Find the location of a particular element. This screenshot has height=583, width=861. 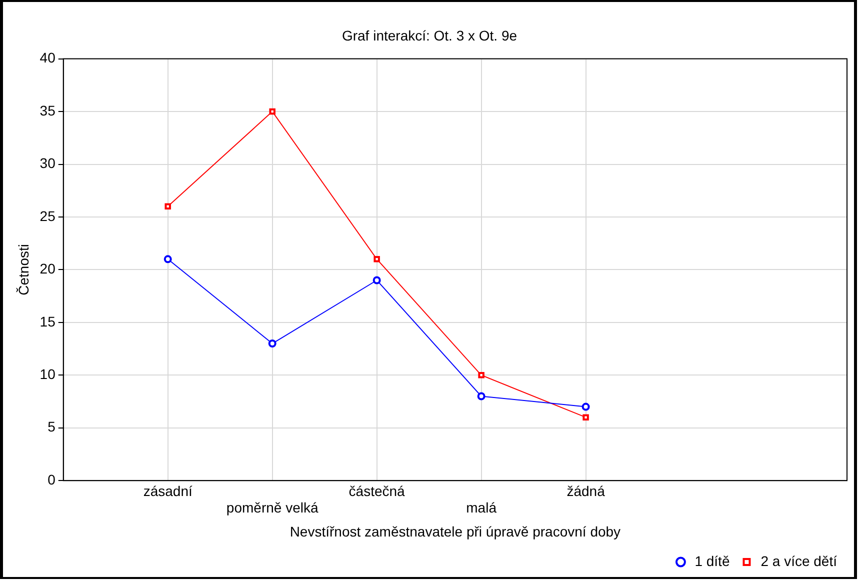

y-tick-label: 0 is located at coordinates (52, 479).